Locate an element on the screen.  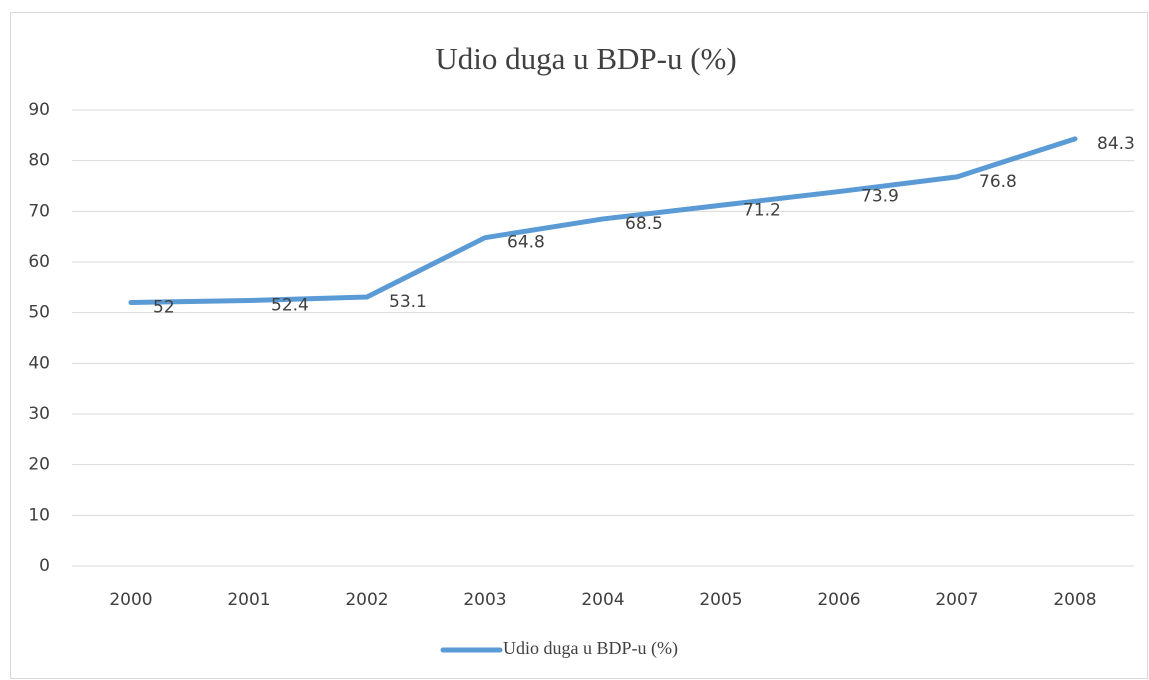
y-tick-label: 30 is located at coordinates (39, 414).